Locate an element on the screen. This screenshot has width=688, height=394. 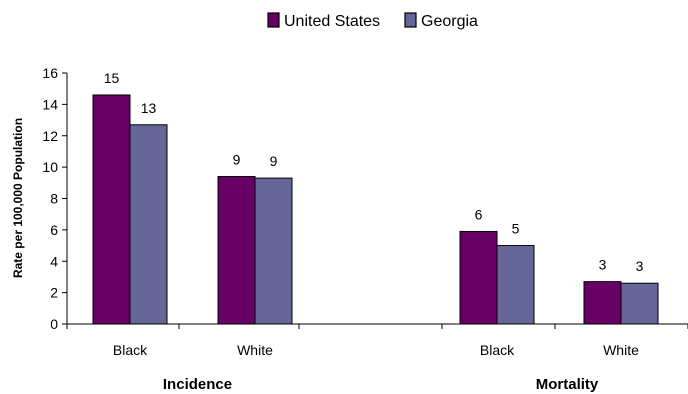
x-labels: Black White Black White Incidence Mortality is located at coordinates (376, 367).